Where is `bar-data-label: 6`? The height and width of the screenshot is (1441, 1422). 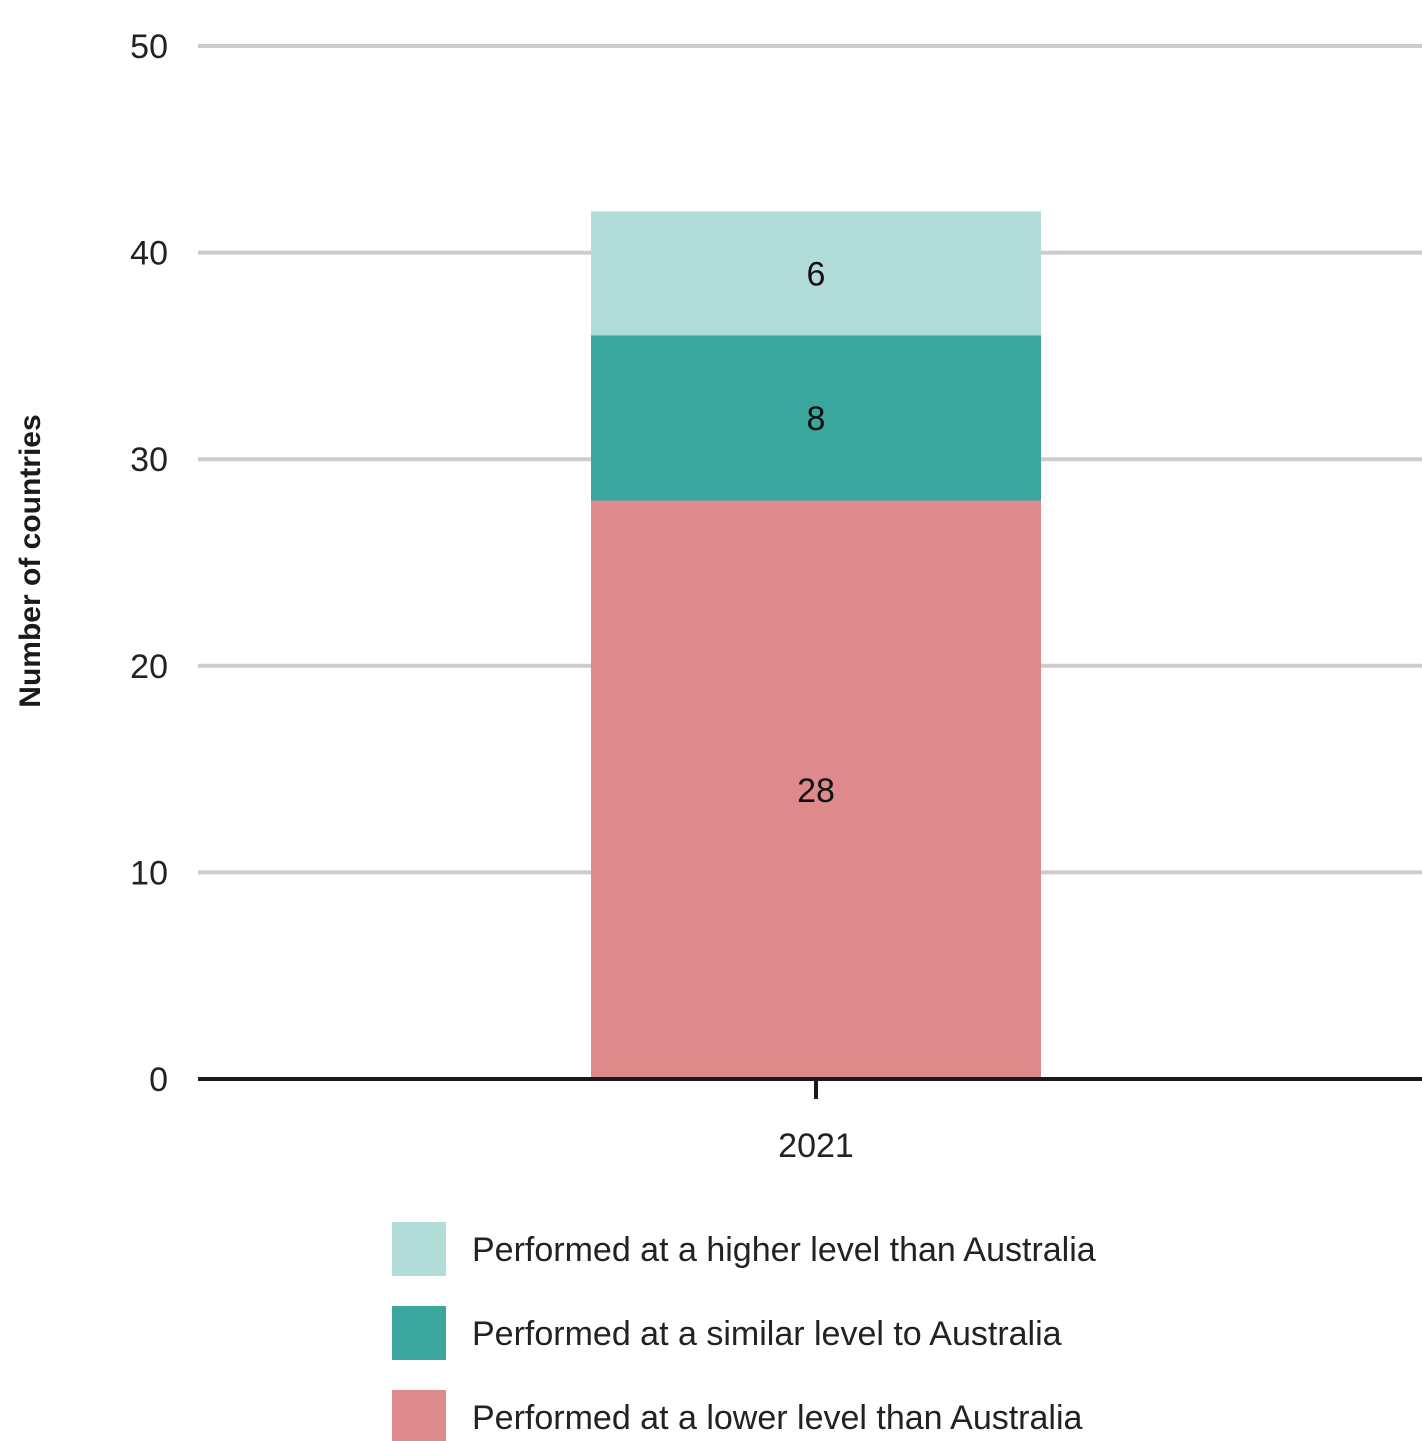
bar-data-label: 6 is located at coordinates (816, 274).